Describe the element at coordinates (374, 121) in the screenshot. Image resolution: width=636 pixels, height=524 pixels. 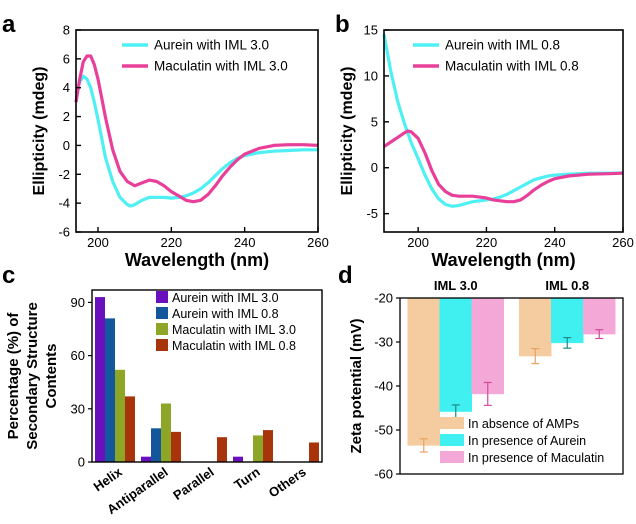
I see `y-tick-label: 5` at that location.